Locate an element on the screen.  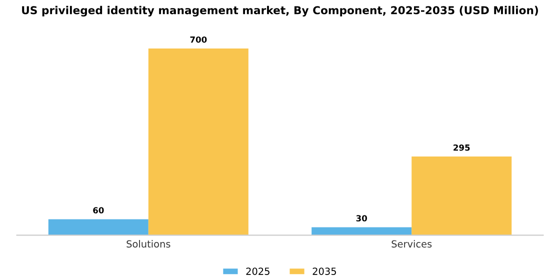
data-label: 30 is located at coordinates (361, 218).